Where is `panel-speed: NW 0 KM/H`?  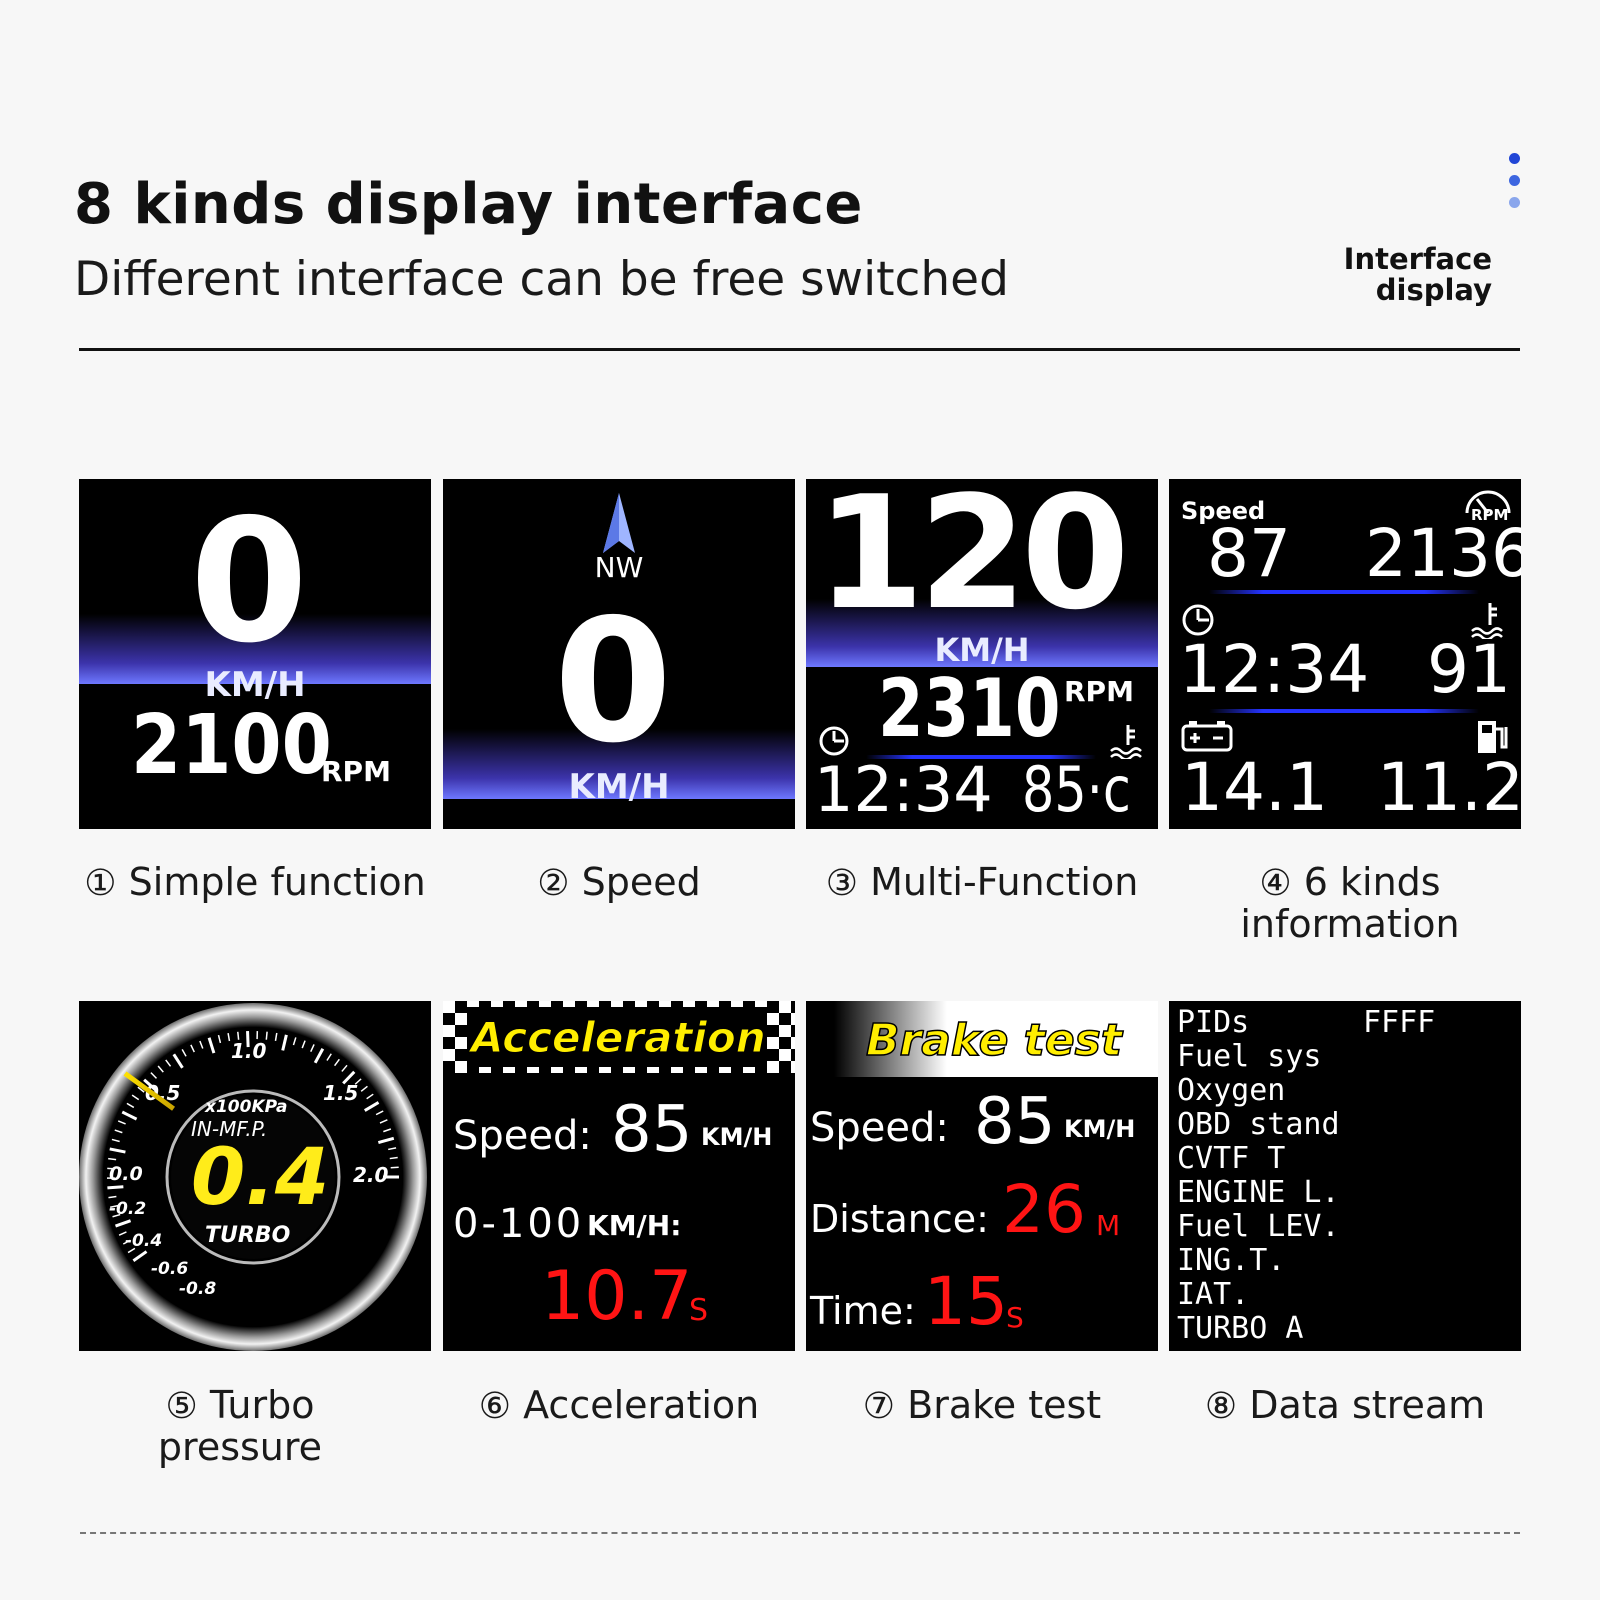 panel-speed: NW 0 KM/H is located at coordinates (619, 654).